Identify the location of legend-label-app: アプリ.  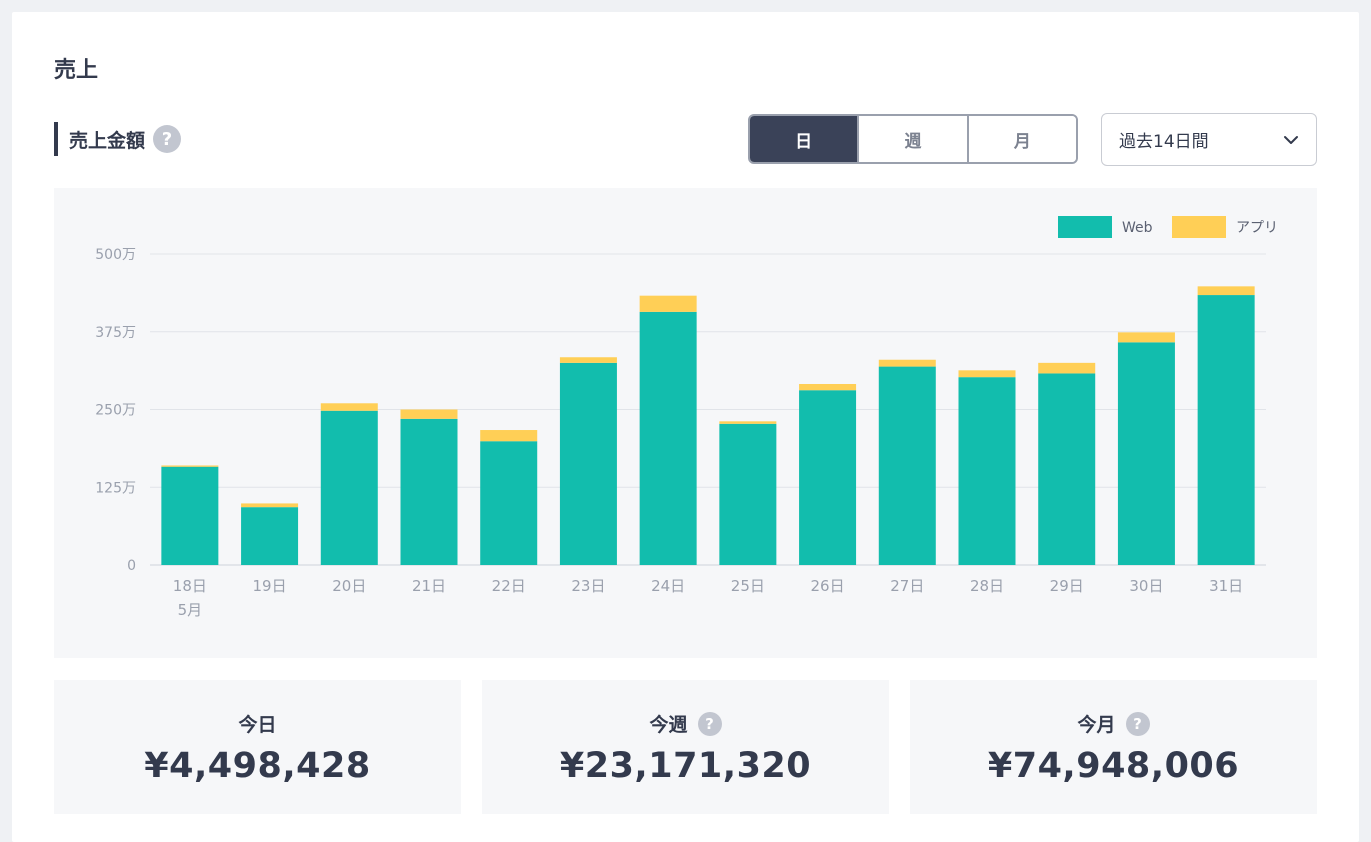
(1257, 228).